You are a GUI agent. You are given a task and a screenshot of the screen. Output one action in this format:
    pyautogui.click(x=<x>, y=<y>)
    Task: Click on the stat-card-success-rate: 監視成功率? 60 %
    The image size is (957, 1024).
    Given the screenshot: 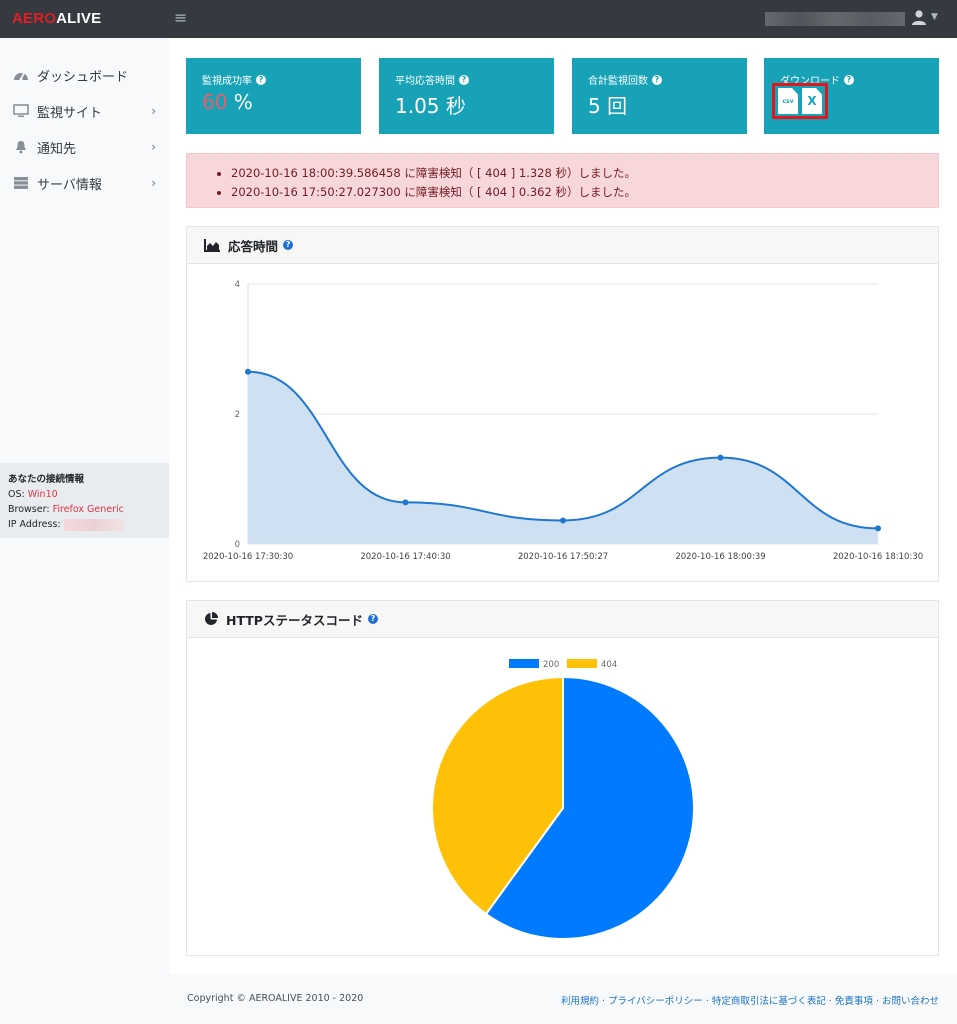 What is the action you would take?
    pyautogui.click(x=273, y=96)
    